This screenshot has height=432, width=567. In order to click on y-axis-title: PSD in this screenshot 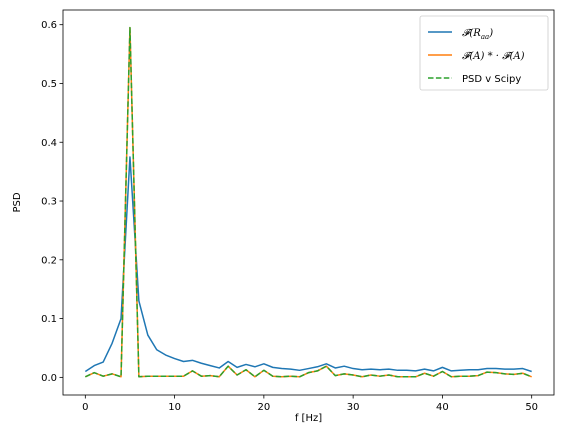, I will do `click(17, 202)`.